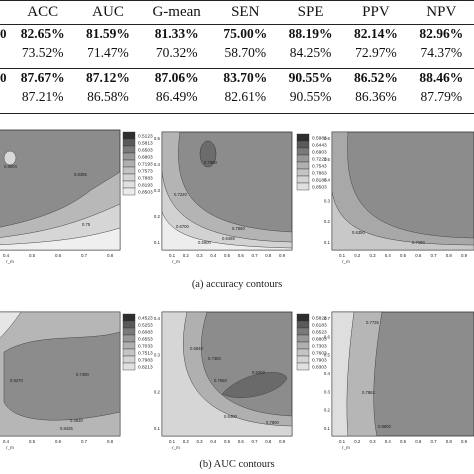 This screenshot has height=474, width=474. I want to click on contour-label: 0.7220, so click(180, 194).